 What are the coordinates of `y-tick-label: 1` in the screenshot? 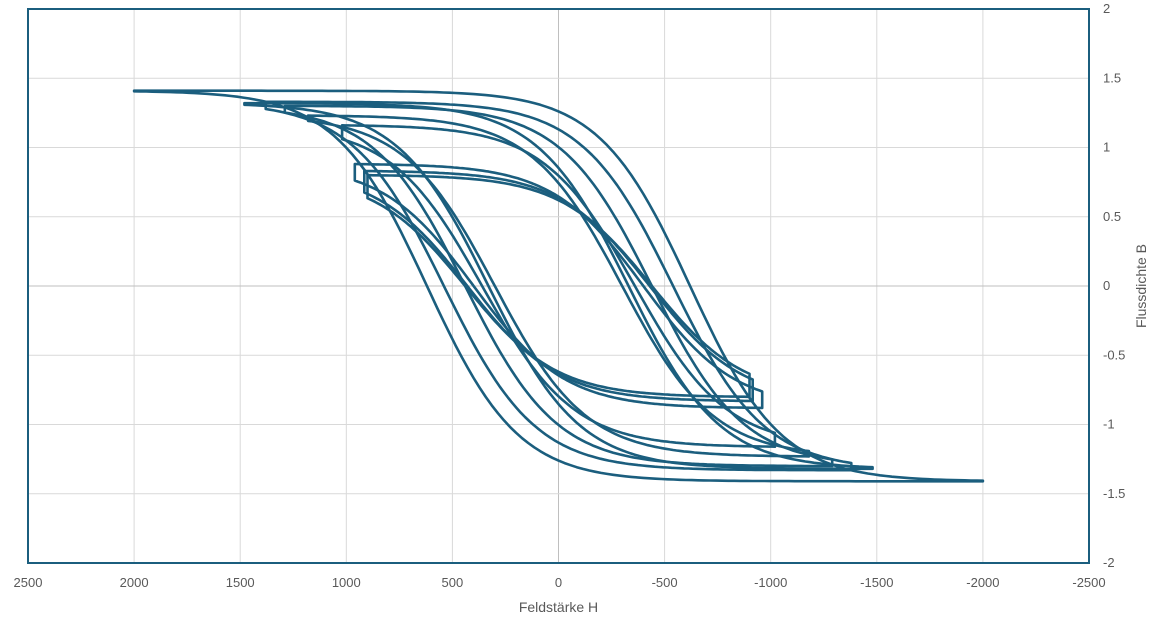 It's located at (1106, 147).